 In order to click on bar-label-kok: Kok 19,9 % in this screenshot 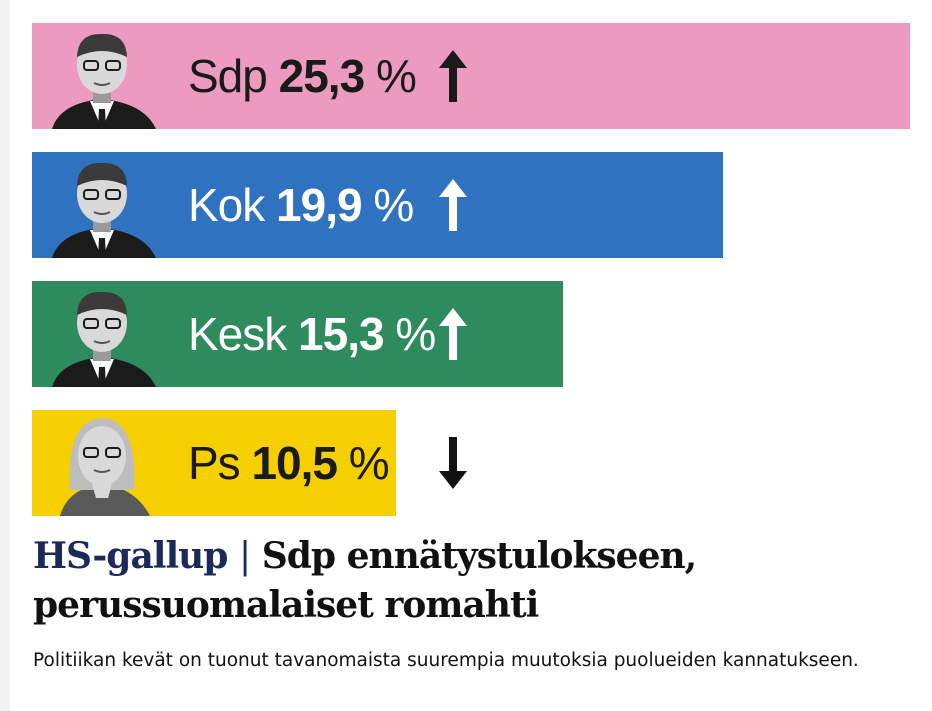, I will do `click(300, 205)`.